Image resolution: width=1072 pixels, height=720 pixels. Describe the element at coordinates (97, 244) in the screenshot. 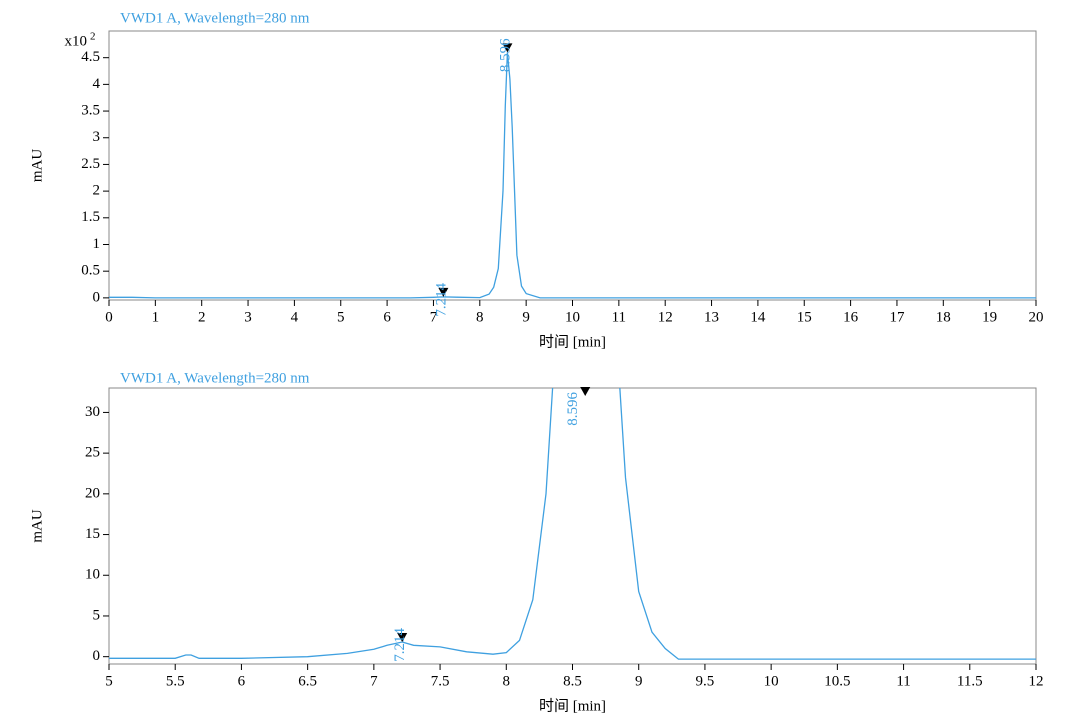

I see `y-tick-label: 1` at that location.